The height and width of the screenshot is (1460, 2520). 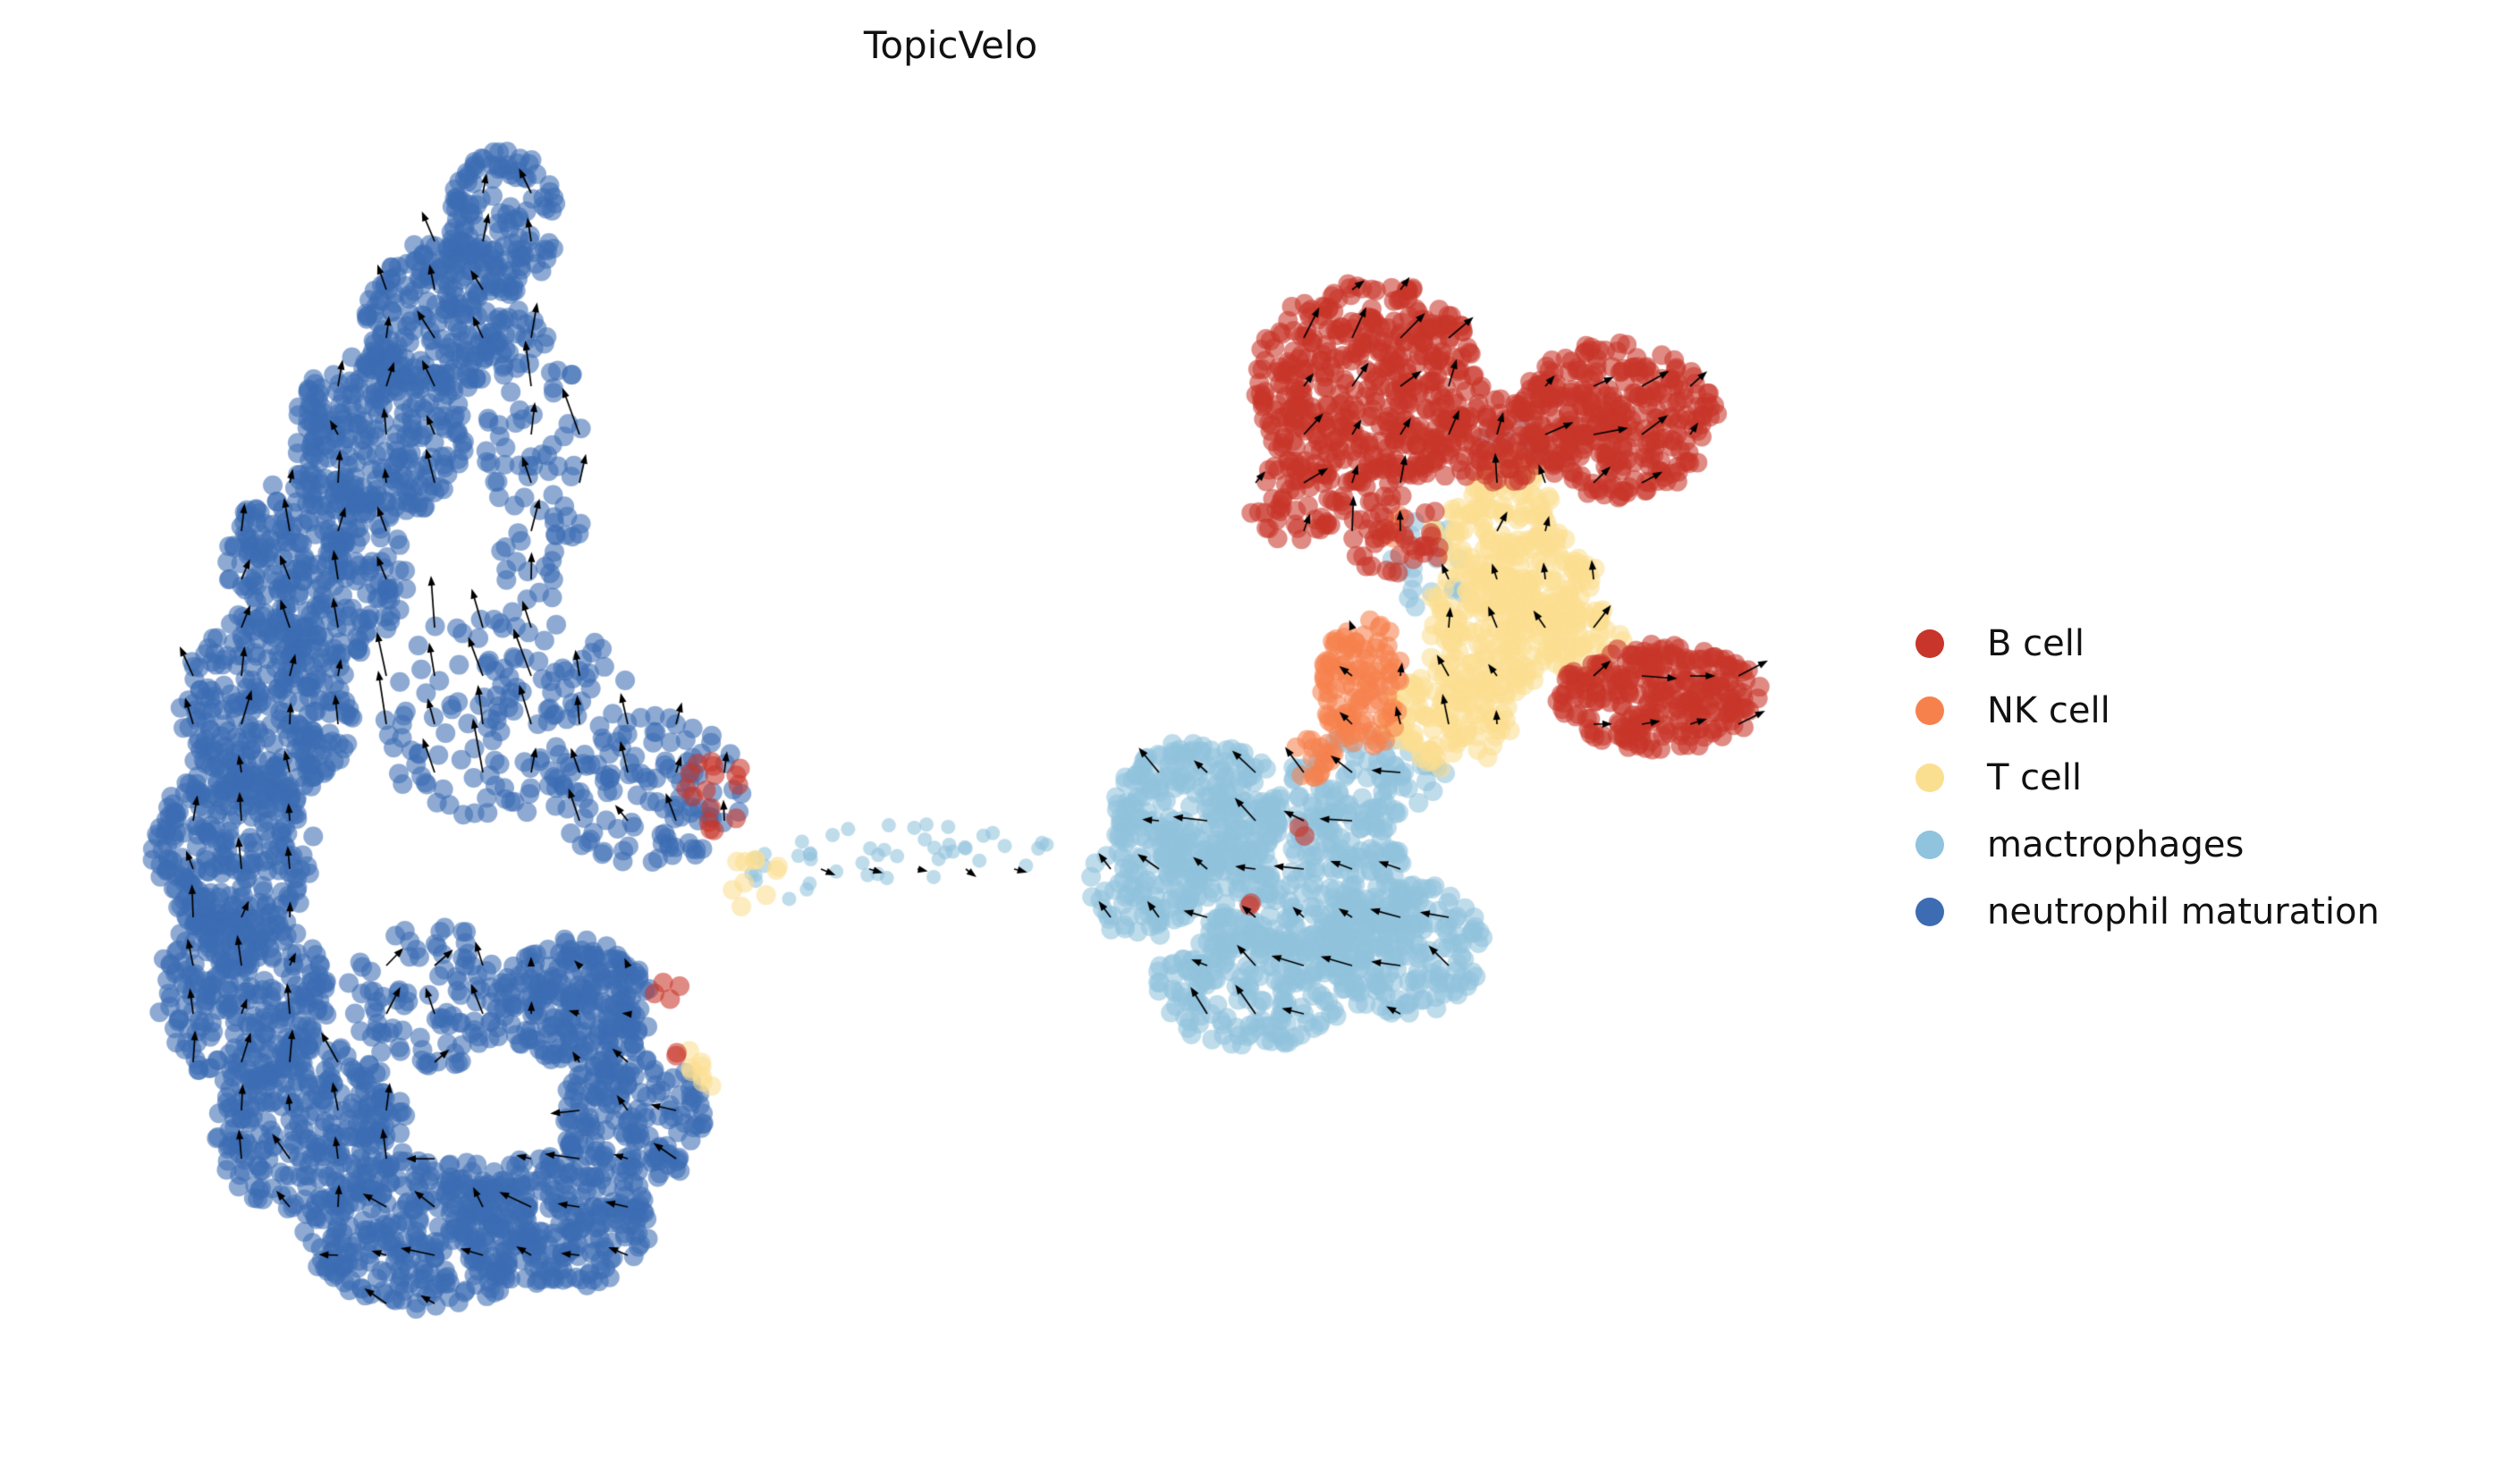 What do you see at coordinates (951, 45) in the screenshot?
I see `chart-title: TopicVelo` at bounding box center [951, 45].